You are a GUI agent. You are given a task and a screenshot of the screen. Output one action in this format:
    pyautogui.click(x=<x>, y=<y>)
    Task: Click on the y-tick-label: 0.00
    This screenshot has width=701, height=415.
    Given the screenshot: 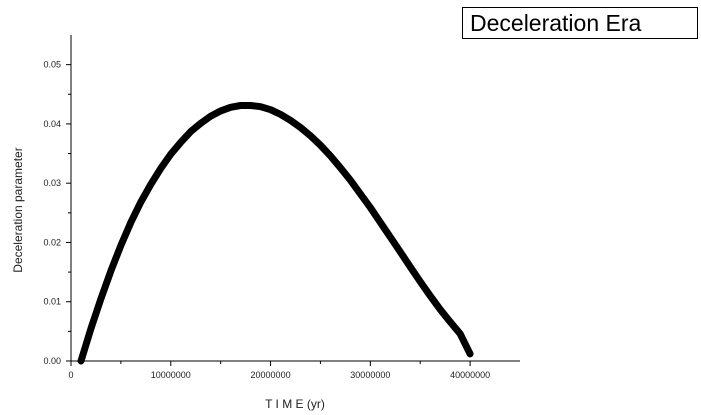 What is the action you would take?
    pyautogui.click(x=52, y=361)
    